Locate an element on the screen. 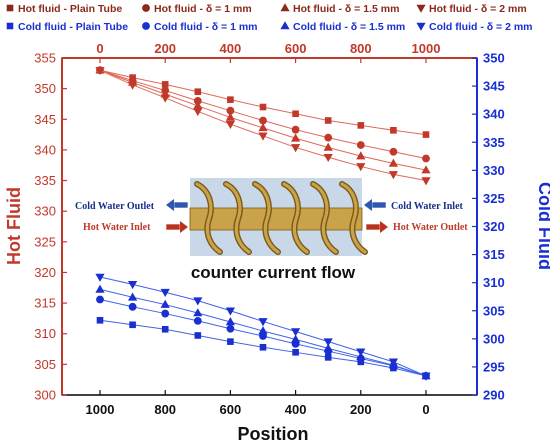  x-top-tick-label: 0 is located at coordinates (99, 48).